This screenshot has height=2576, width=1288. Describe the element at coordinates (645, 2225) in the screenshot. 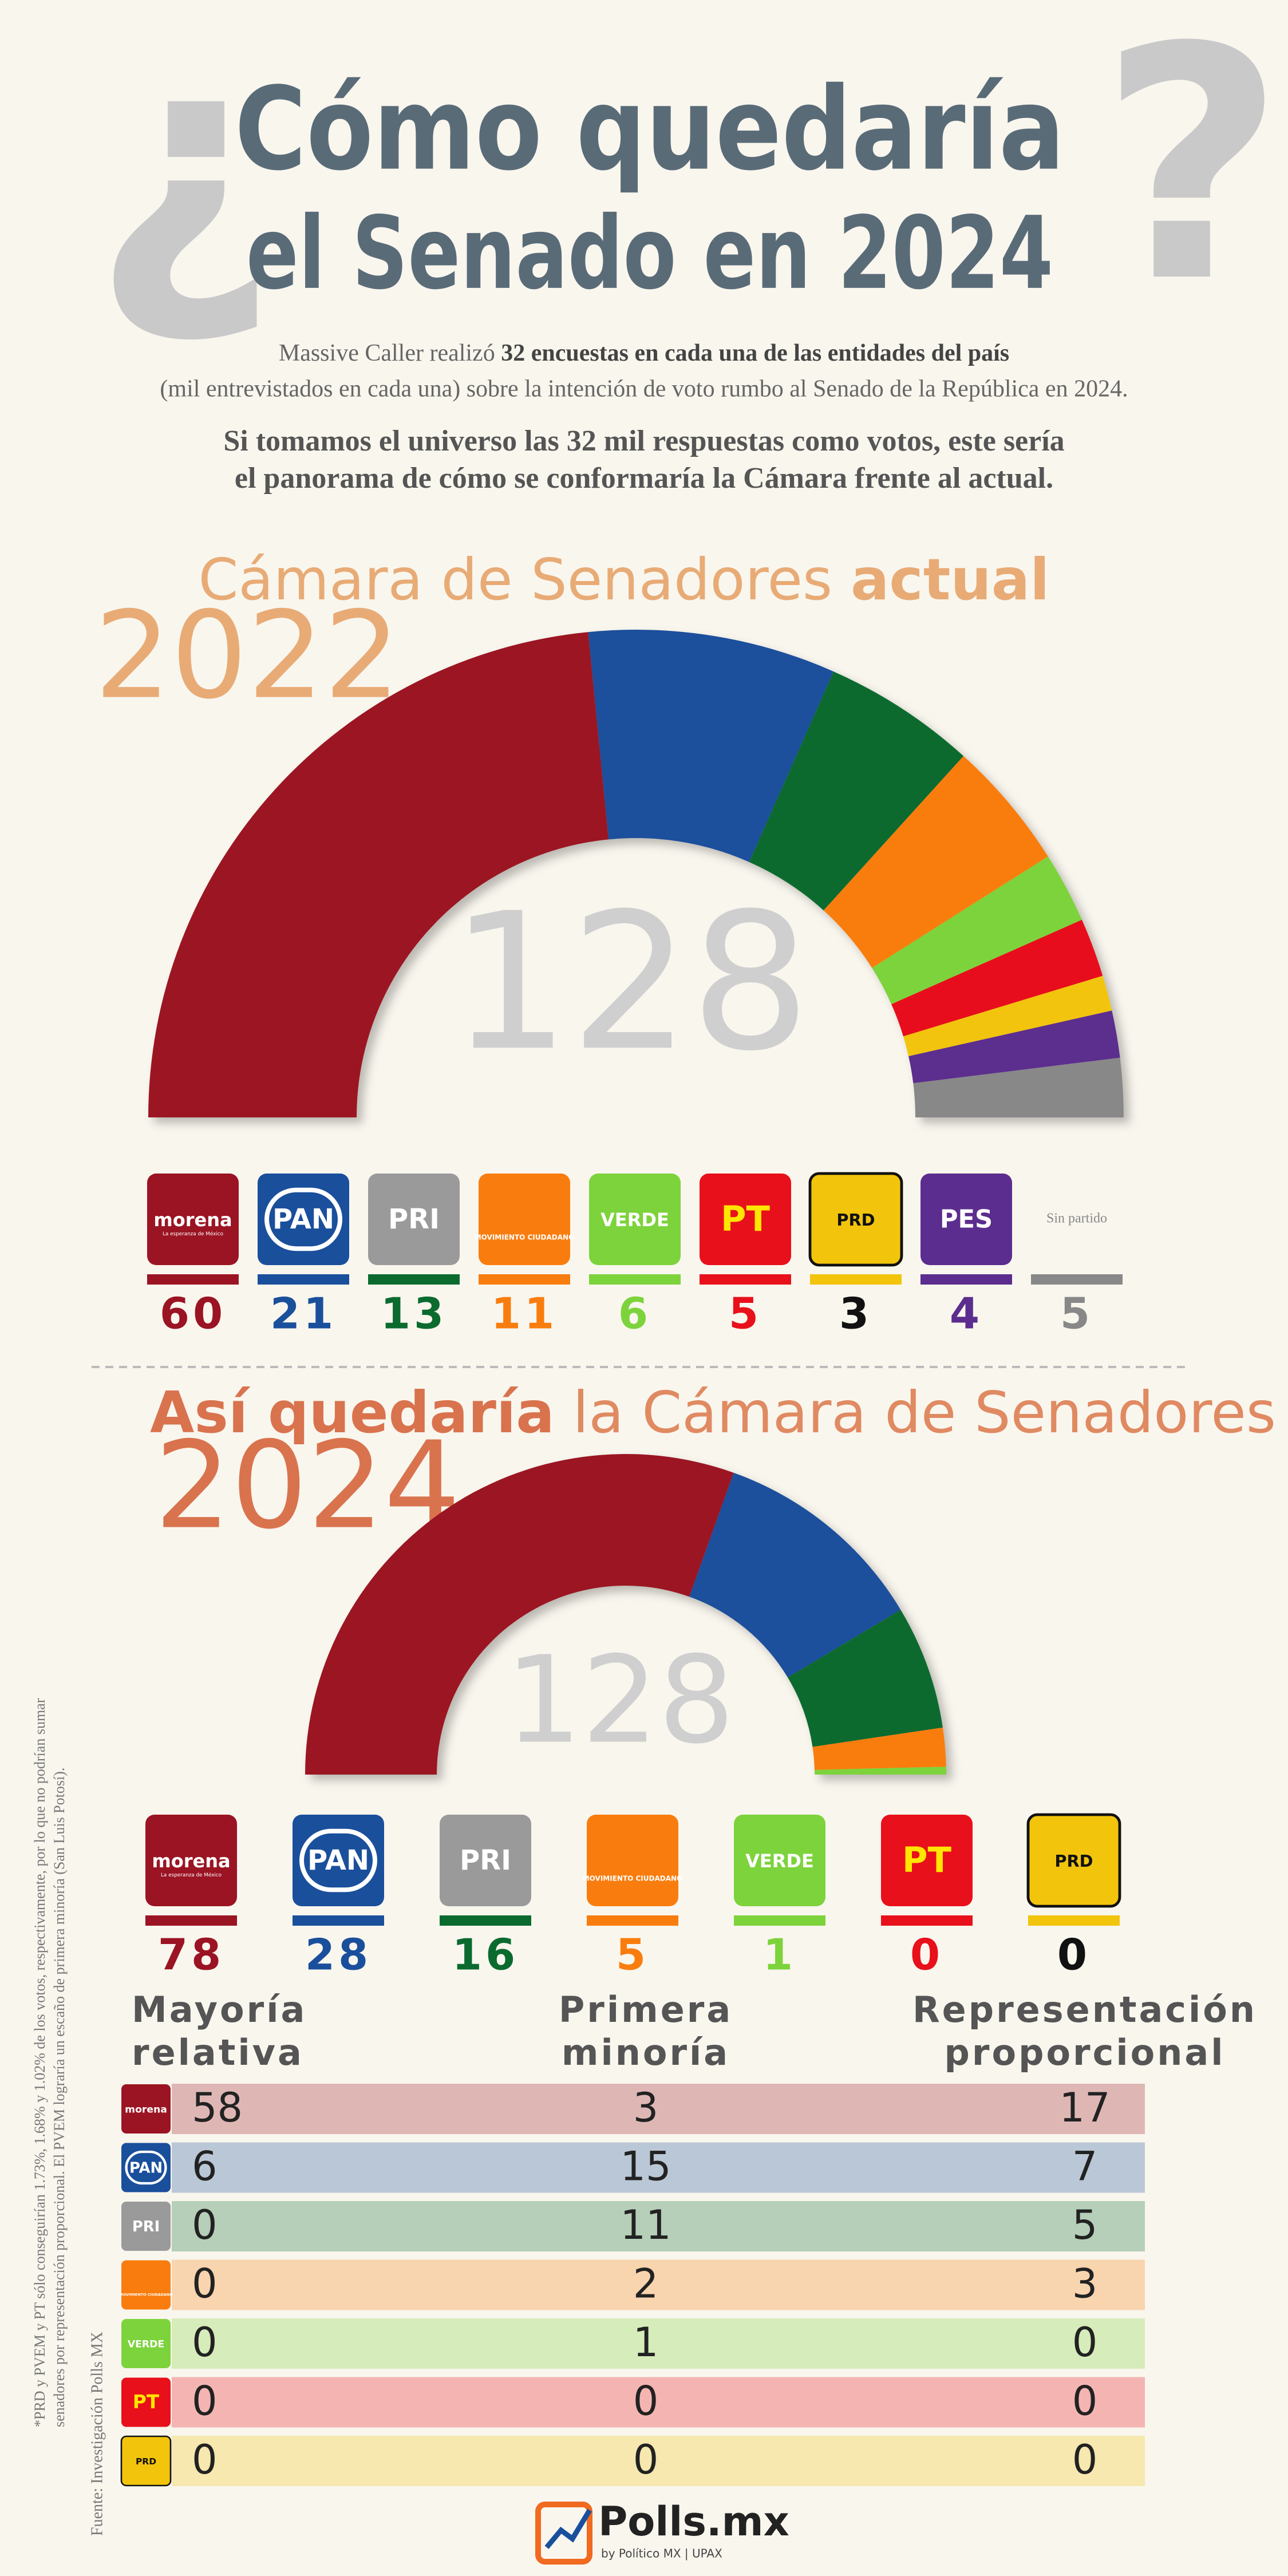

I see `table-cell: 11` at that location.